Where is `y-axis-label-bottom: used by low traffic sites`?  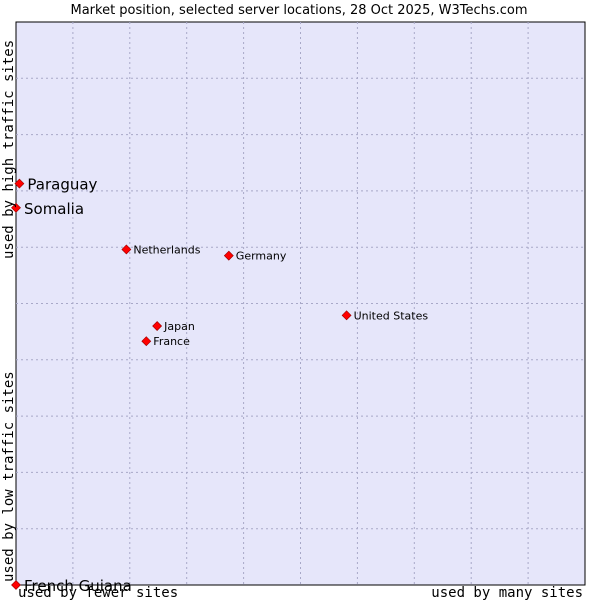
y-axis-label-bottom: used by low traffic sites is located at coordinates (9, 476).